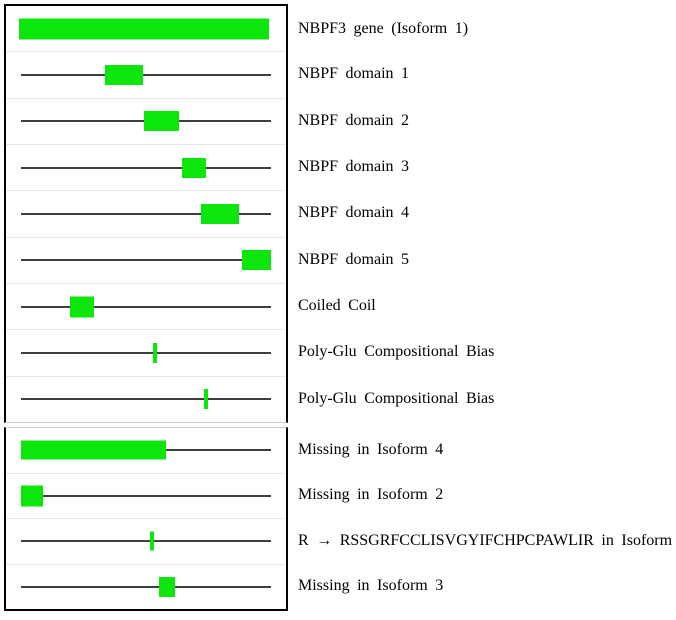 Image resolution: width=676 pixels, height=620 pixels. What do you see at coordinates (337, 306) in the screenshot?
I see `feature-label: Coiled Coil` at bounding box center [337, 306].